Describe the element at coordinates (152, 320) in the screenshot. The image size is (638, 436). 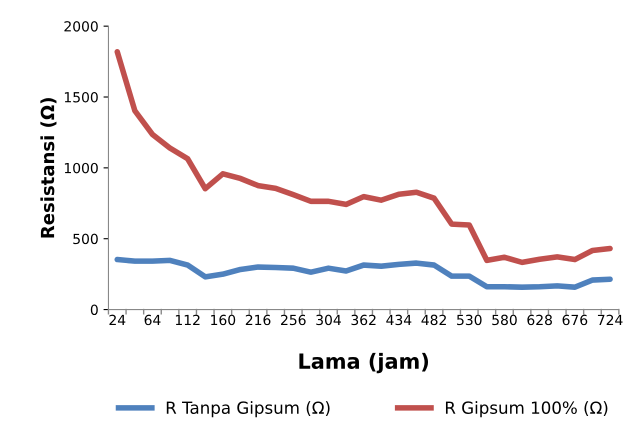
I see `x-tick-label: 64` at that location.